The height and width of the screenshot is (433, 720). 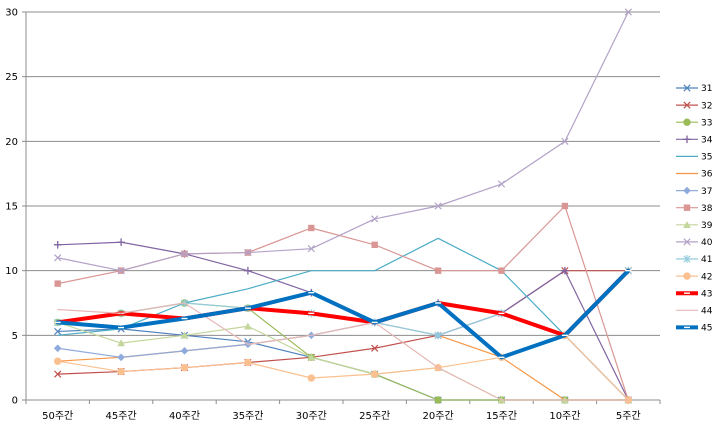 What do you see at coordinates (184, 416) in the screenshot?
I see `x-tick-label: 40주간` at bounding box center [184, 416].